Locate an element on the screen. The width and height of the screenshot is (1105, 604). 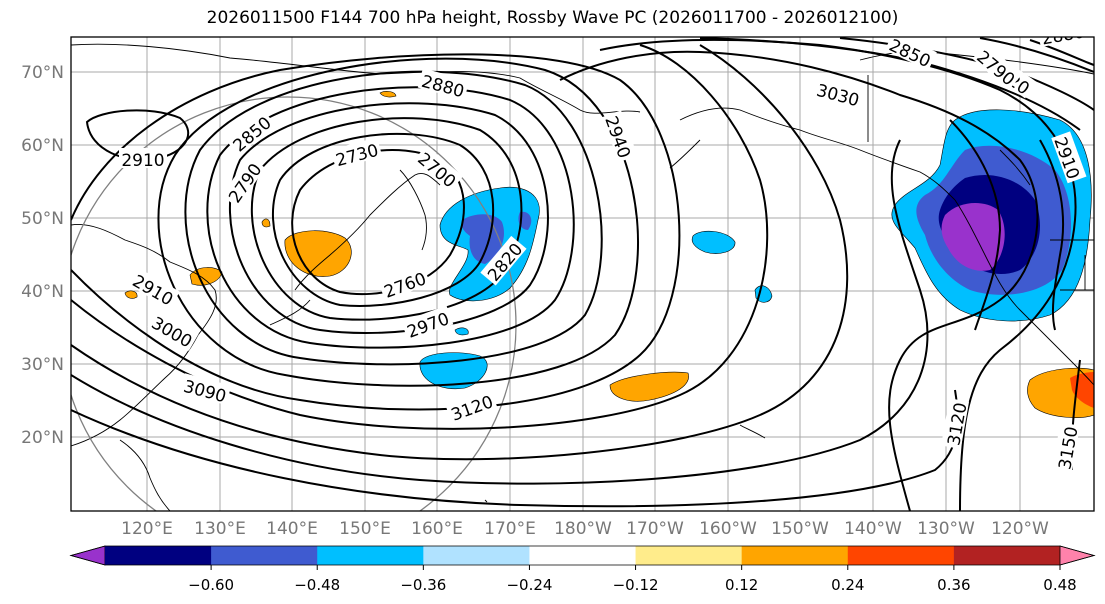
colorbar-tick-label: −0.24 is located at coordinates (529, 585).